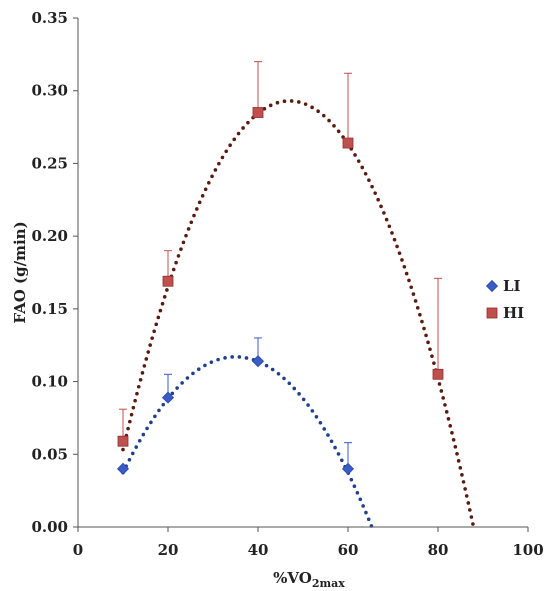  I want to click on x-tick-label: 40, so click(258, 550).